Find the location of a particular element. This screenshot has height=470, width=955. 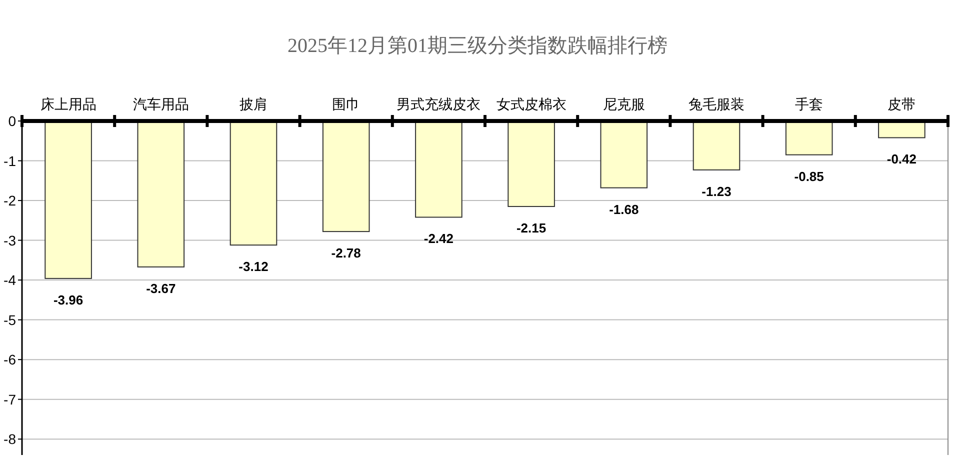

data-label: -2.15 is located at coordinates (531, 228).